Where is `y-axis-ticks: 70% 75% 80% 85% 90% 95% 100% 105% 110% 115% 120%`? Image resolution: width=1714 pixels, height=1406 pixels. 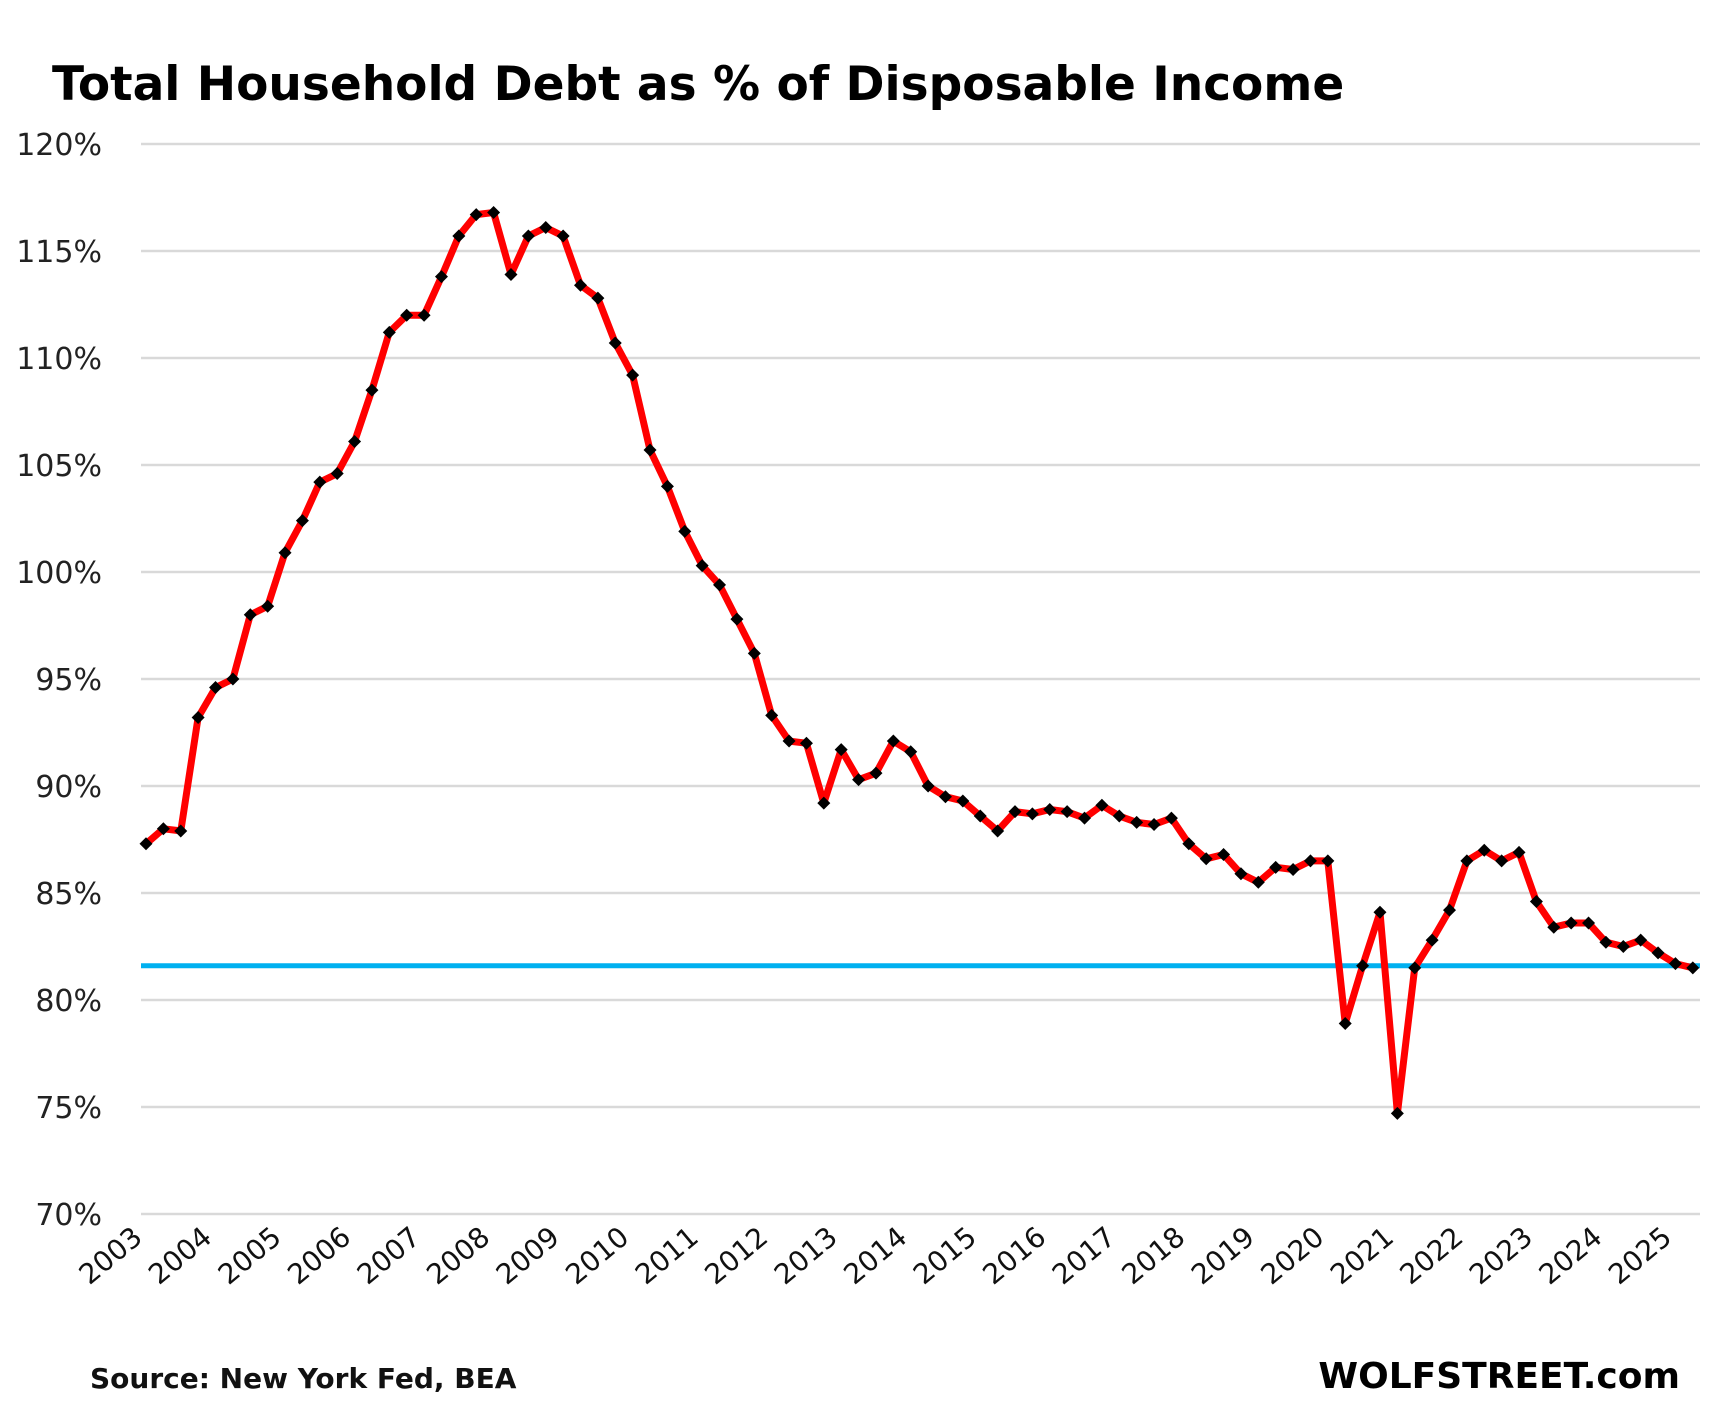 y-axis-ticks: 70% 75% 80% 85% 90% 95% 100% 105% 110% 115% 120% is located at coordinates (59, 680).